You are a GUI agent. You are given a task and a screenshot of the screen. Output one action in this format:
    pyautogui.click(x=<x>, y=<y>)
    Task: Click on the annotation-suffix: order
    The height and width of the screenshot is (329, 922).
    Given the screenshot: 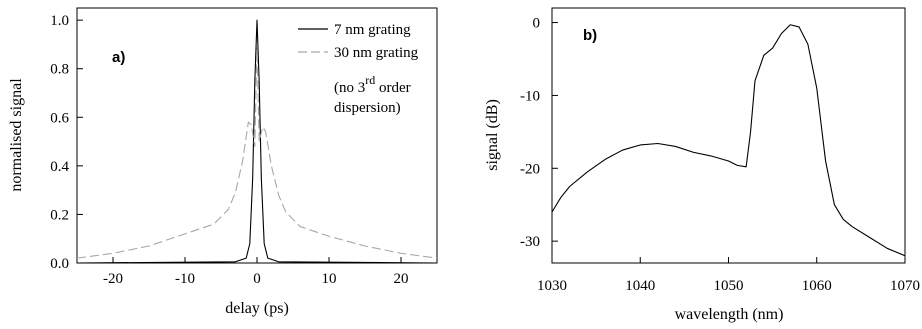 What is the action you would take?
    pyautogui.click(x=392, y=88)
    